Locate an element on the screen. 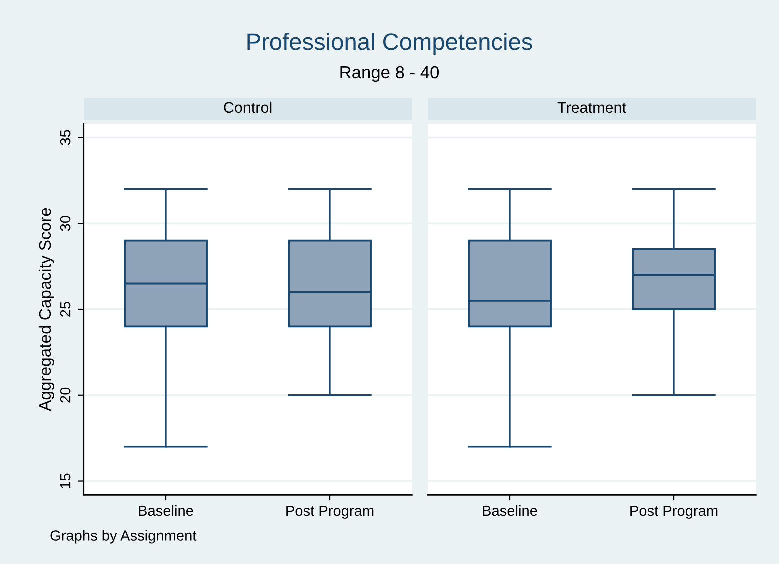 The height and width of the screenshot is (564, 779). chart-title: Treatment is located at coordinates (592, 108).